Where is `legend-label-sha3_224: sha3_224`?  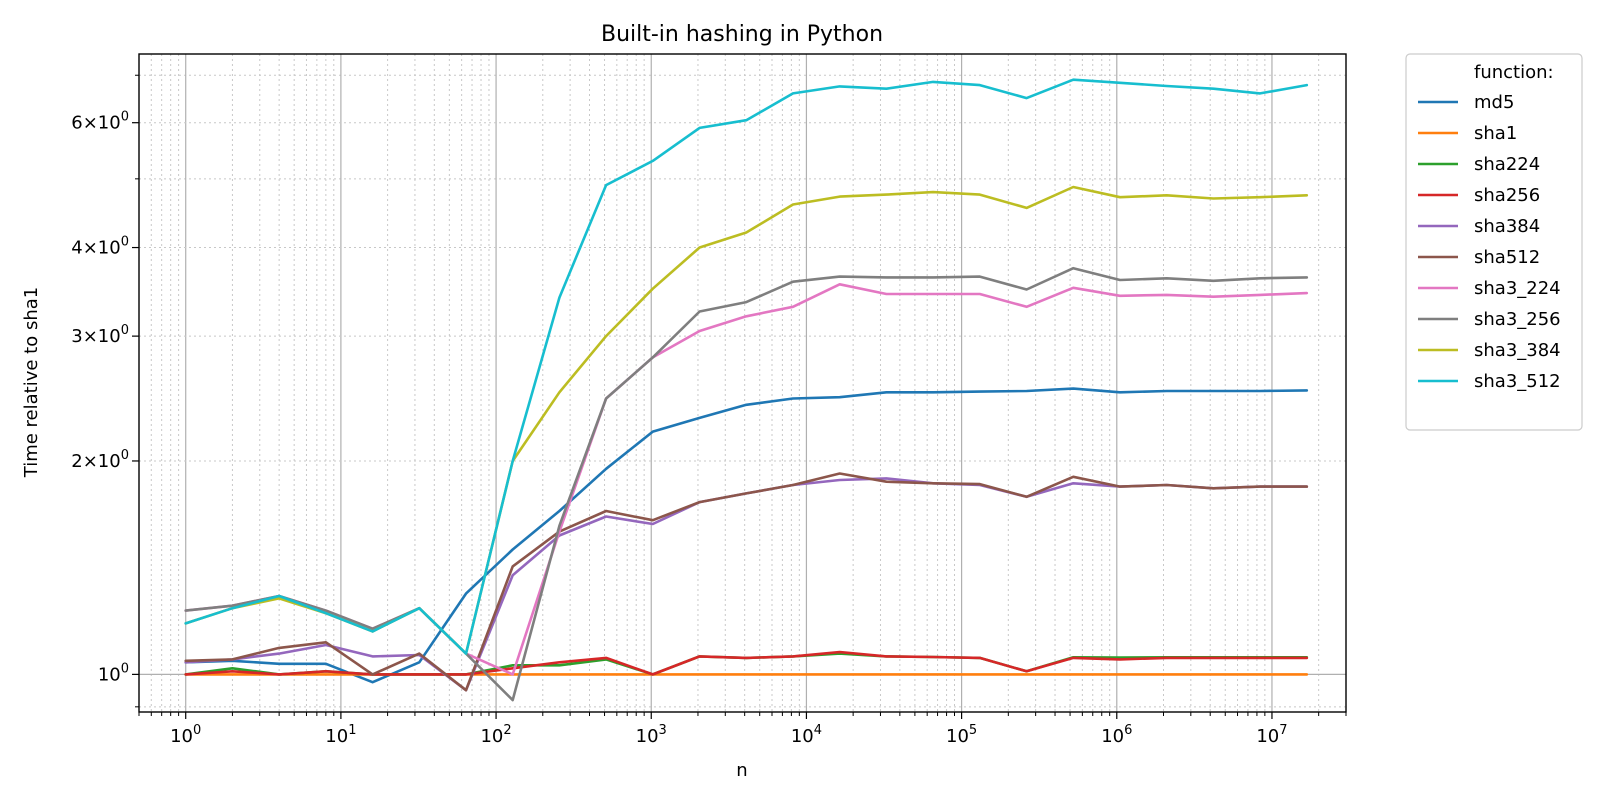 legend-label-sha3_224: sha3_224 is located at coordinates (1517, 288).